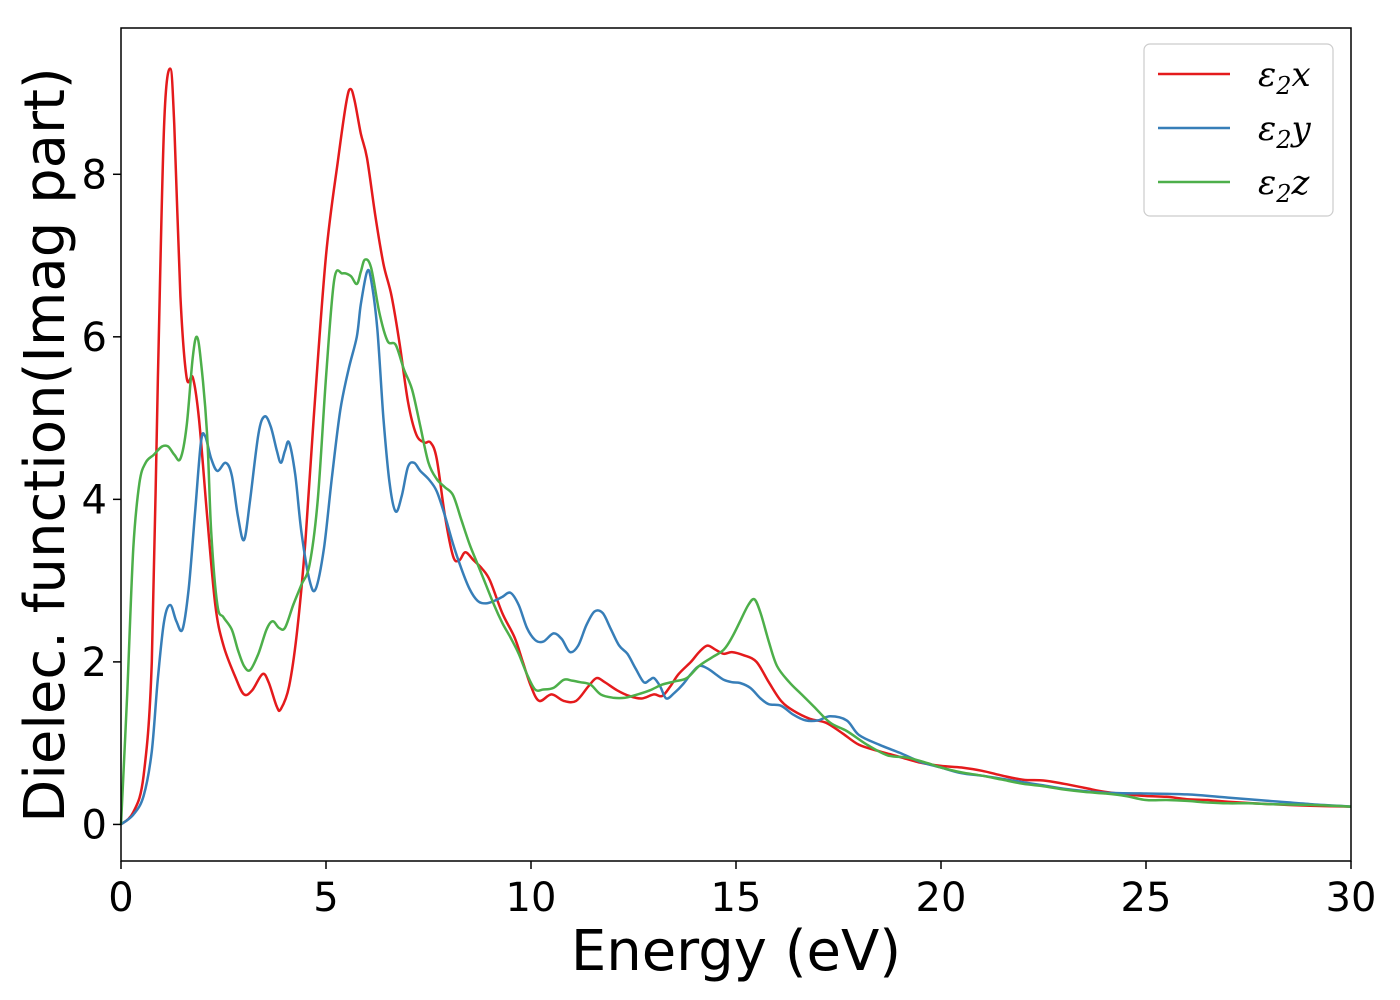 This screenshot has width=1400, height=1000. I want to click on x-tick-label: 10, so click(531, 898).